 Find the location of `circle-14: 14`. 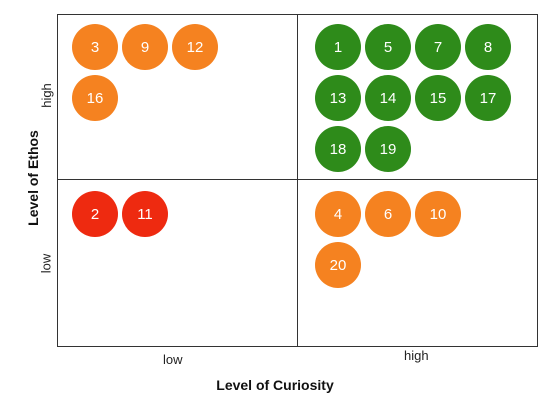

circle-14: 14 is located at coordinates (388, 98).